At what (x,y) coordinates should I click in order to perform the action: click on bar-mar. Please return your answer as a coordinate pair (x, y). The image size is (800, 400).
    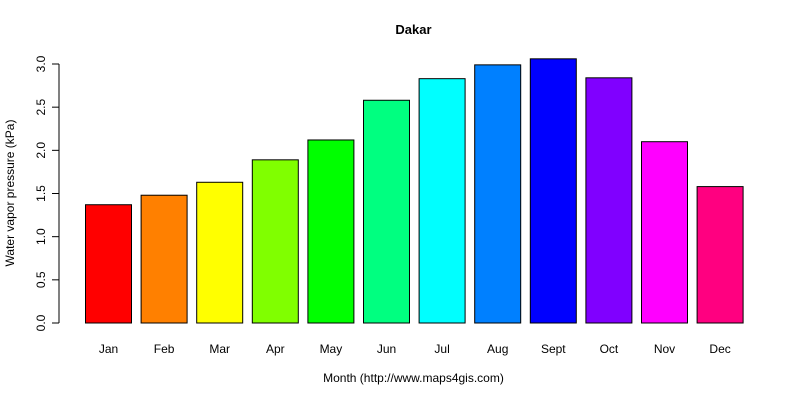
    Looking at the image, I should click on (220, 252).